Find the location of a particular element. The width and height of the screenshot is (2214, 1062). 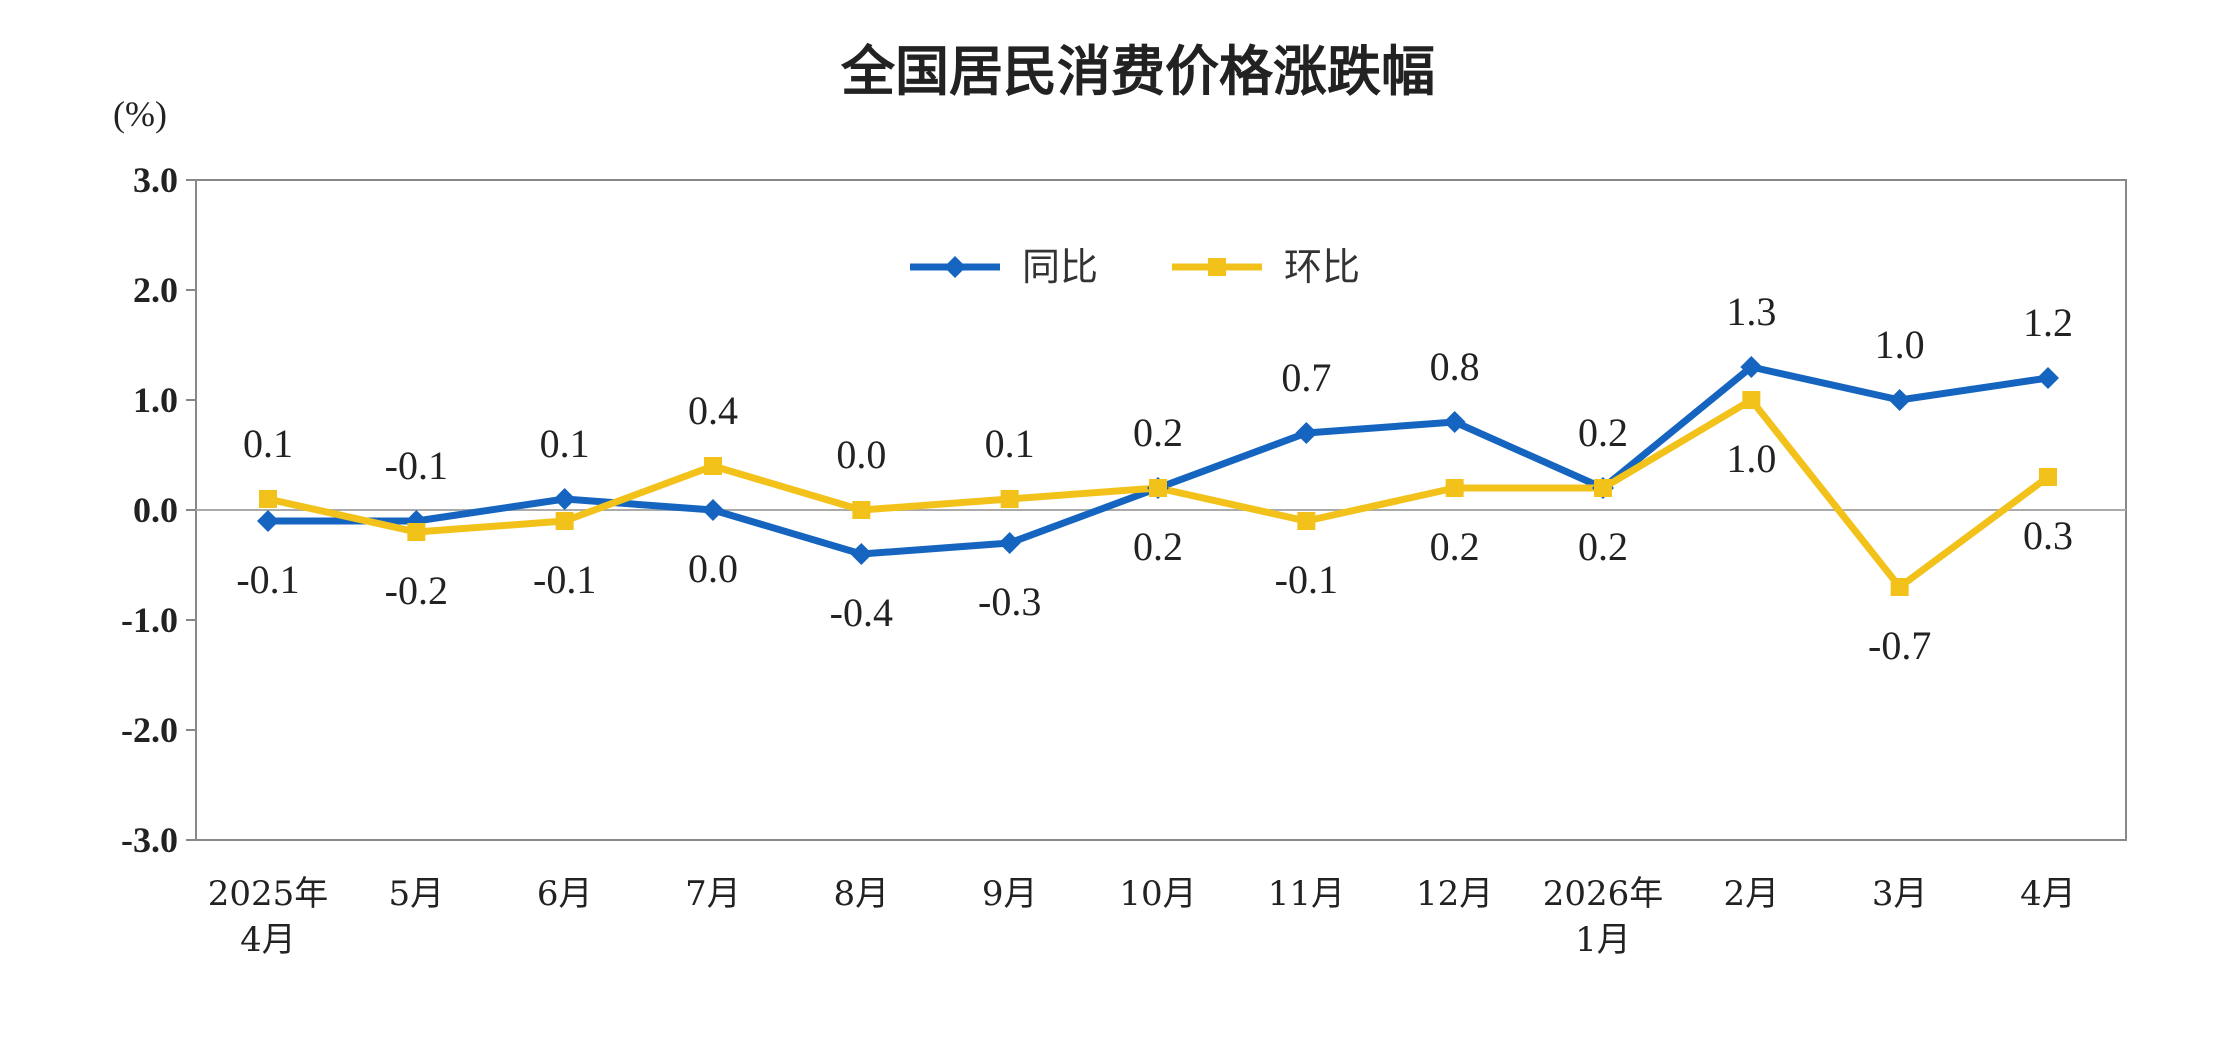

x-tick-line: 5月 is located at coordinates (417, 894).